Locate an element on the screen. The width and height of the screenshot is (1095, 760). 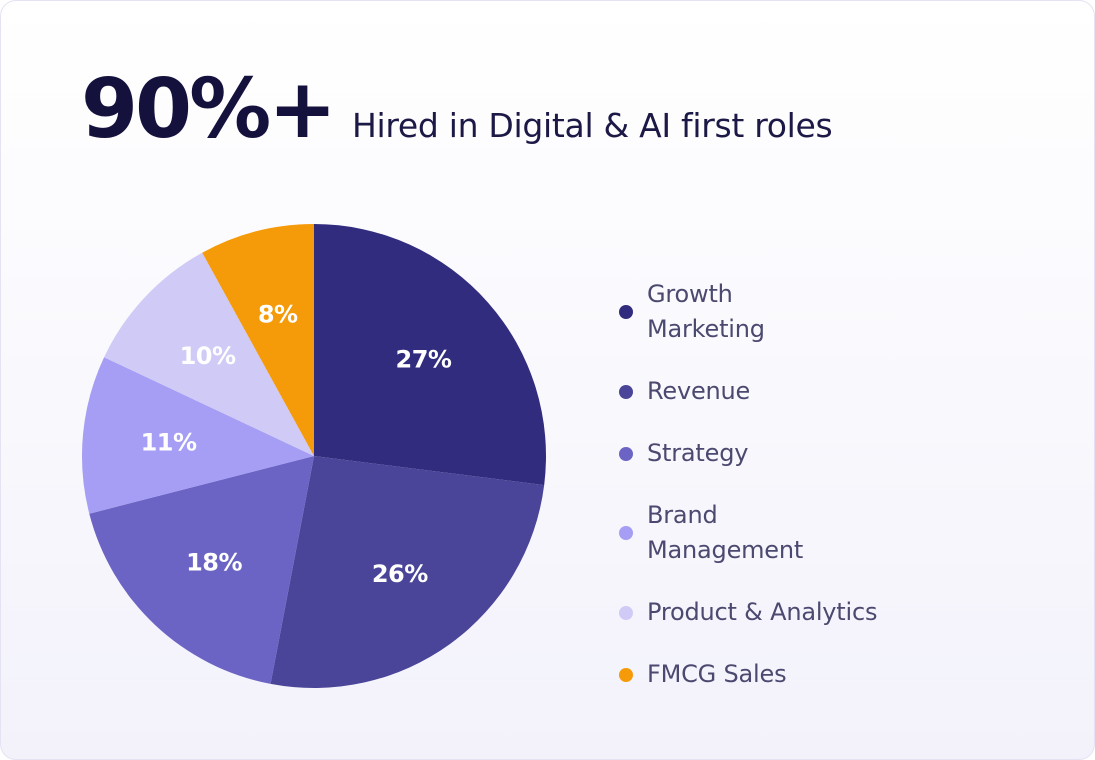
headline: 90%+ Hired in Digital & AI first roles is located at coordinates (457, 109).